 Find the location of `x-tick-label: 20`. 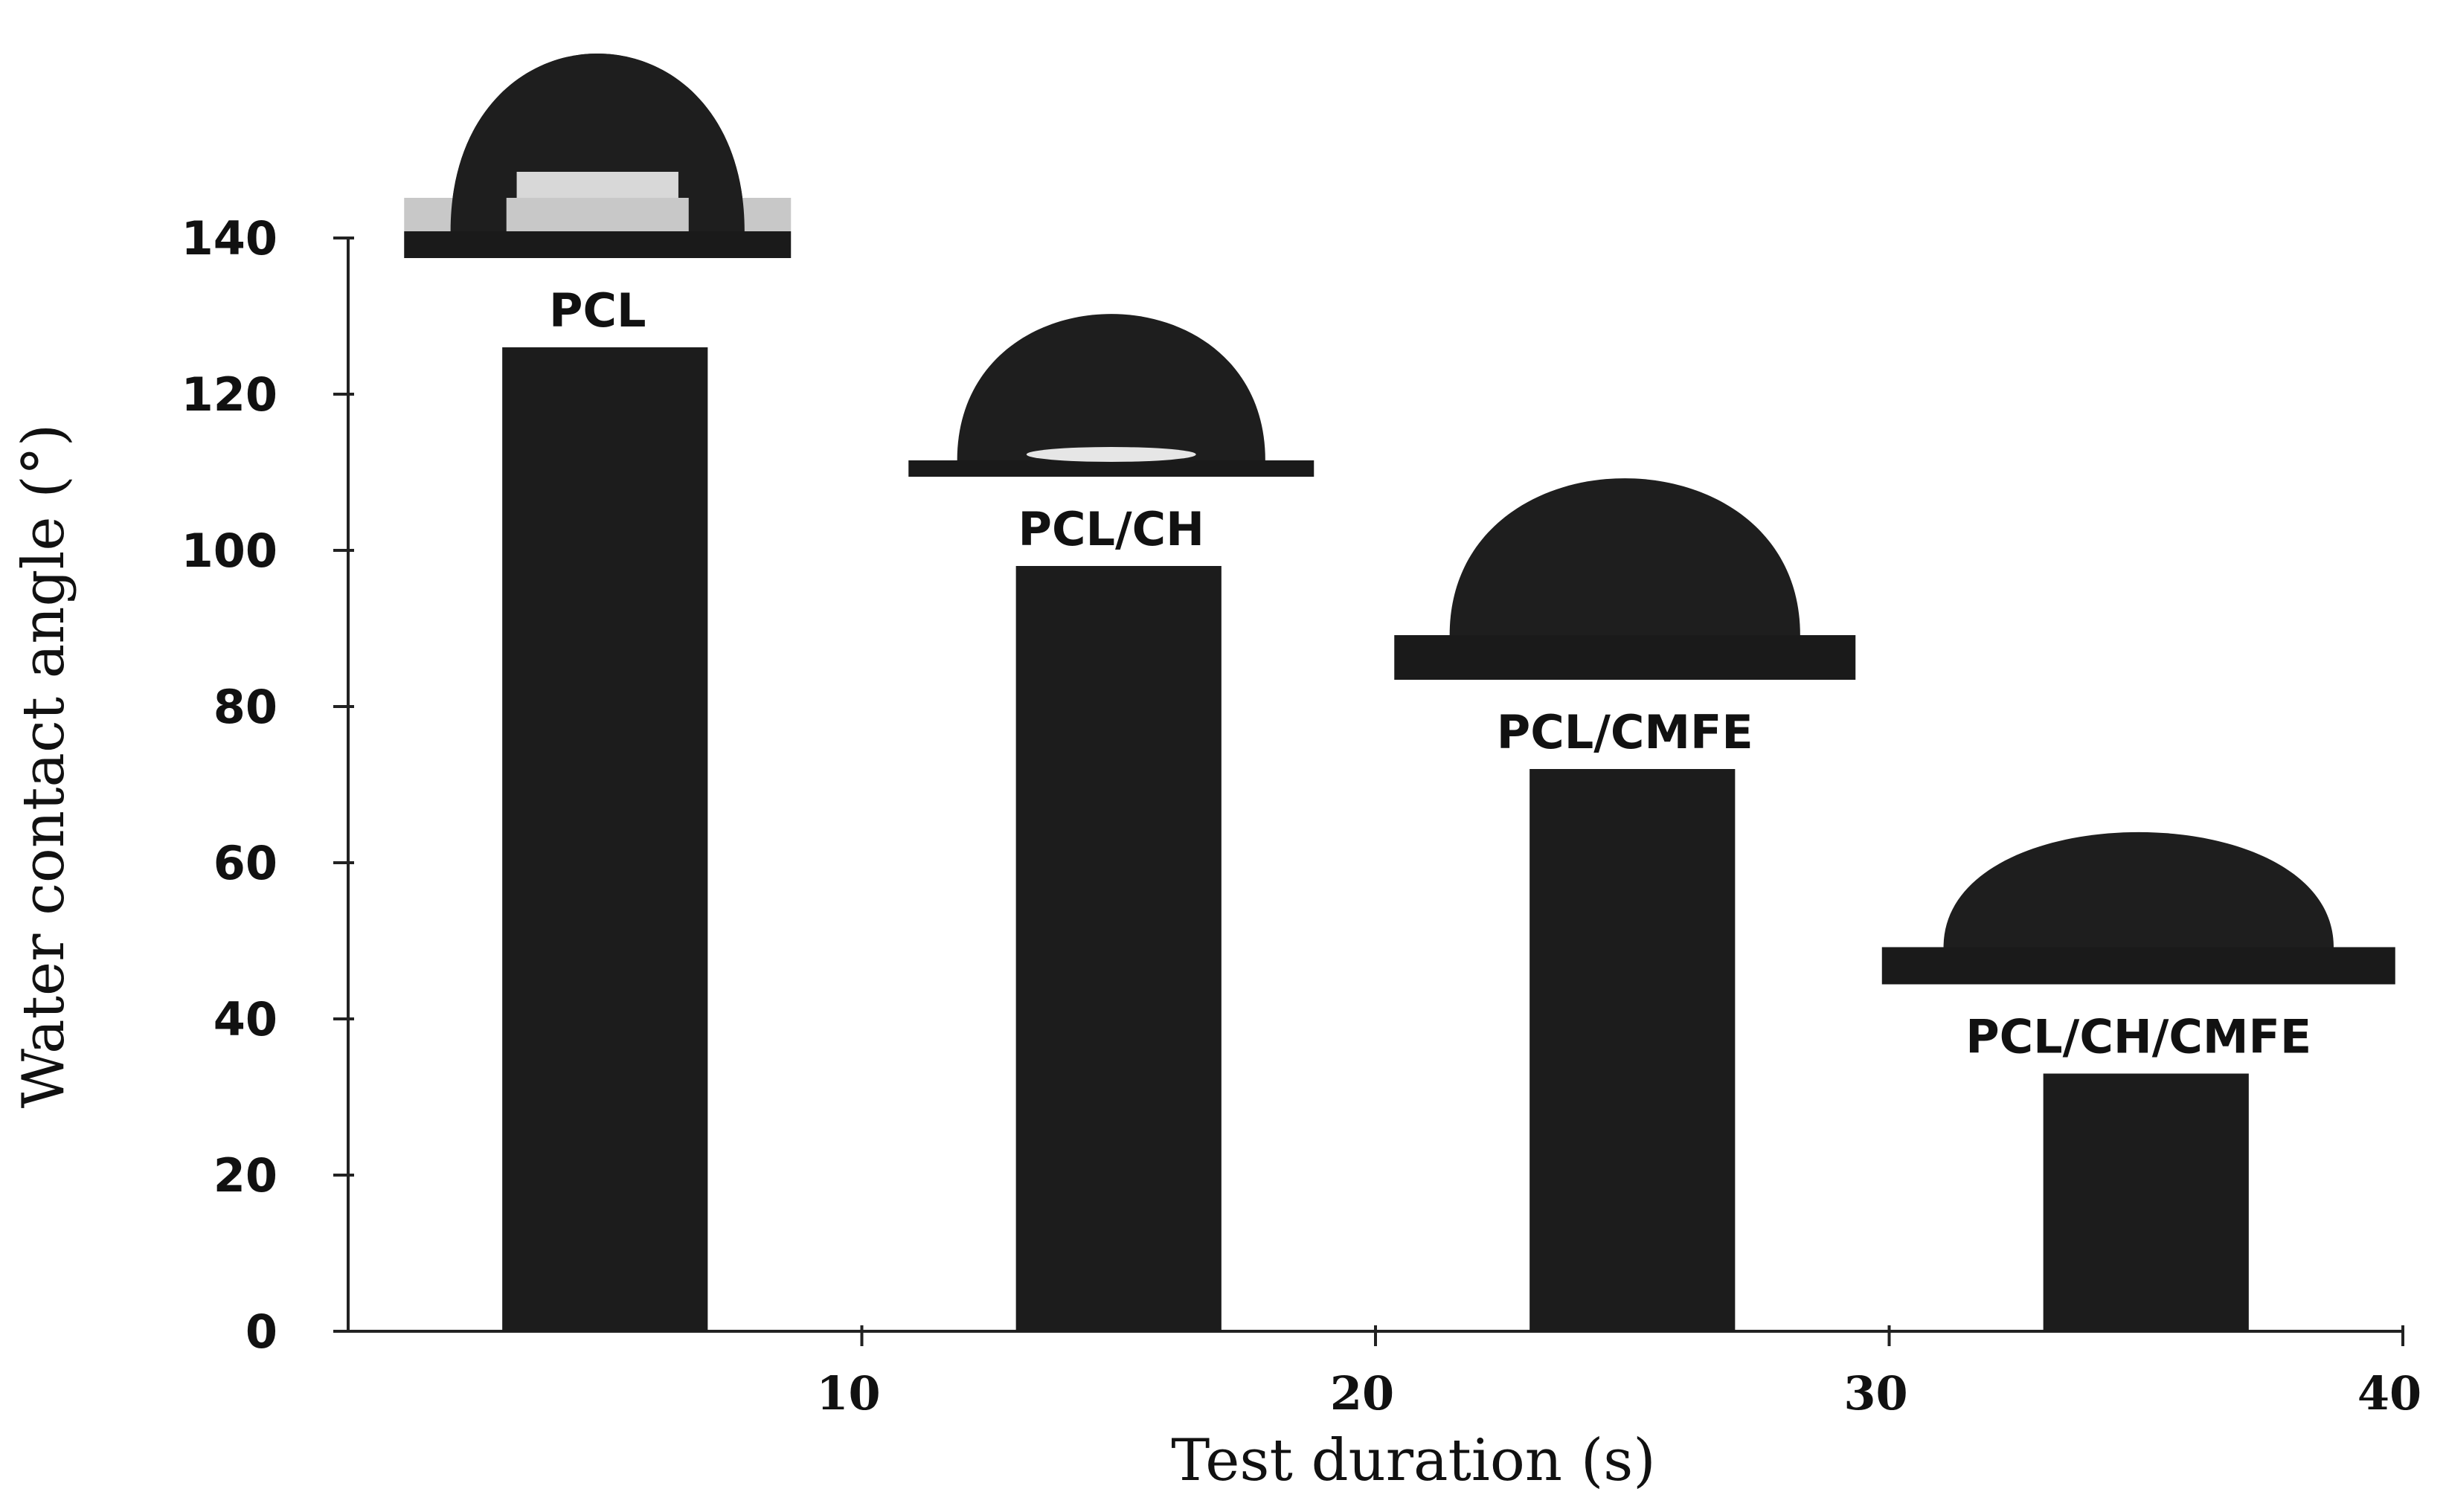

x-tick-label: 20 is located at coordinates (1362, 1393).